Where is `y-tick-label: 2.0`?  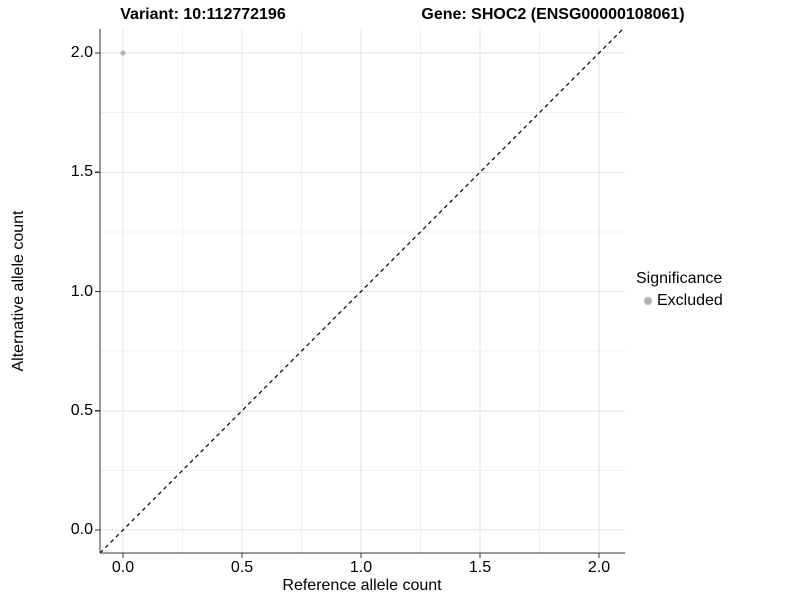 y-tick-label: 2.0 is located at coordinates (81, 52).